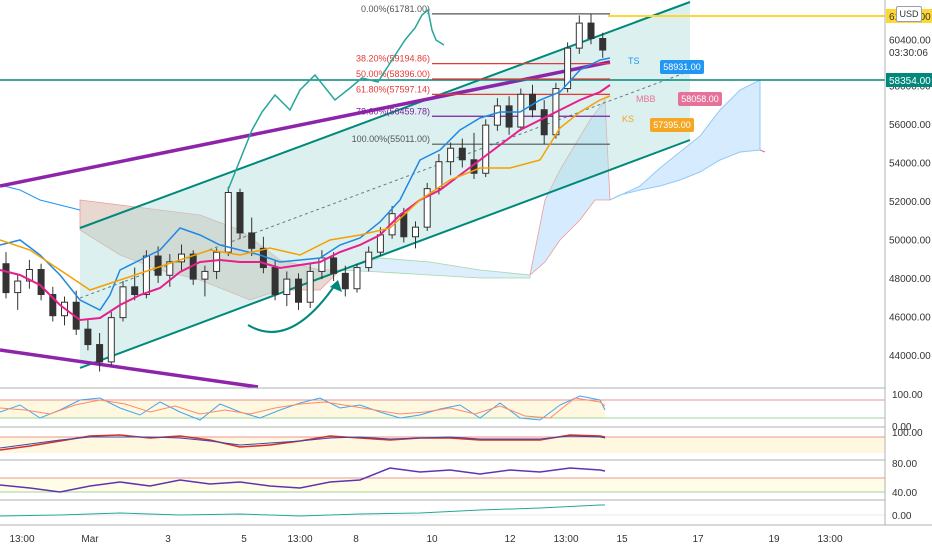 The image size is (932, 550). I want to click on time-tick-label: 5, so click(244, 539).